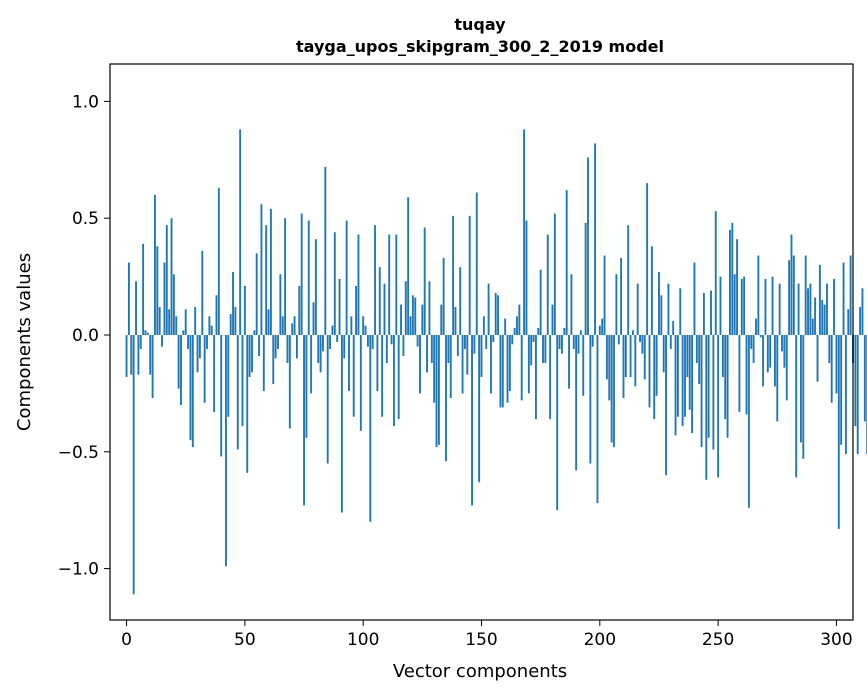 The height and width of the screenshot is (700, 867). What do you see at coordinates (85, 102) in the screenshot?
I see `y-tick-label: 1.0` at bounding box center [85, 102].